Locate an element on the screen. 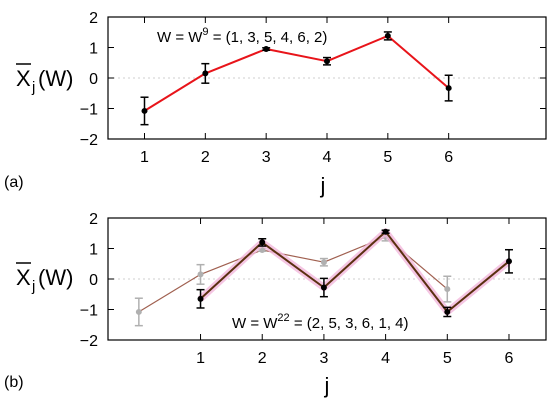 The height and width of the screenshot is (403, 550). x-axis-label-b: j is located at coordinates (327, 385).